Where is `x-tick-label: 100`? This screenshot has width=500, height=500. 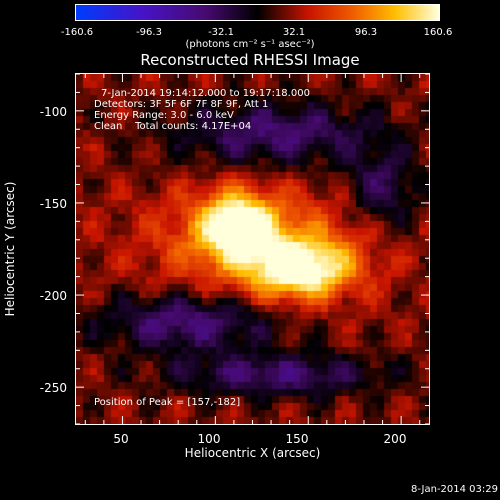
x-tick-label: 100 is located at coordinates (209, 439).